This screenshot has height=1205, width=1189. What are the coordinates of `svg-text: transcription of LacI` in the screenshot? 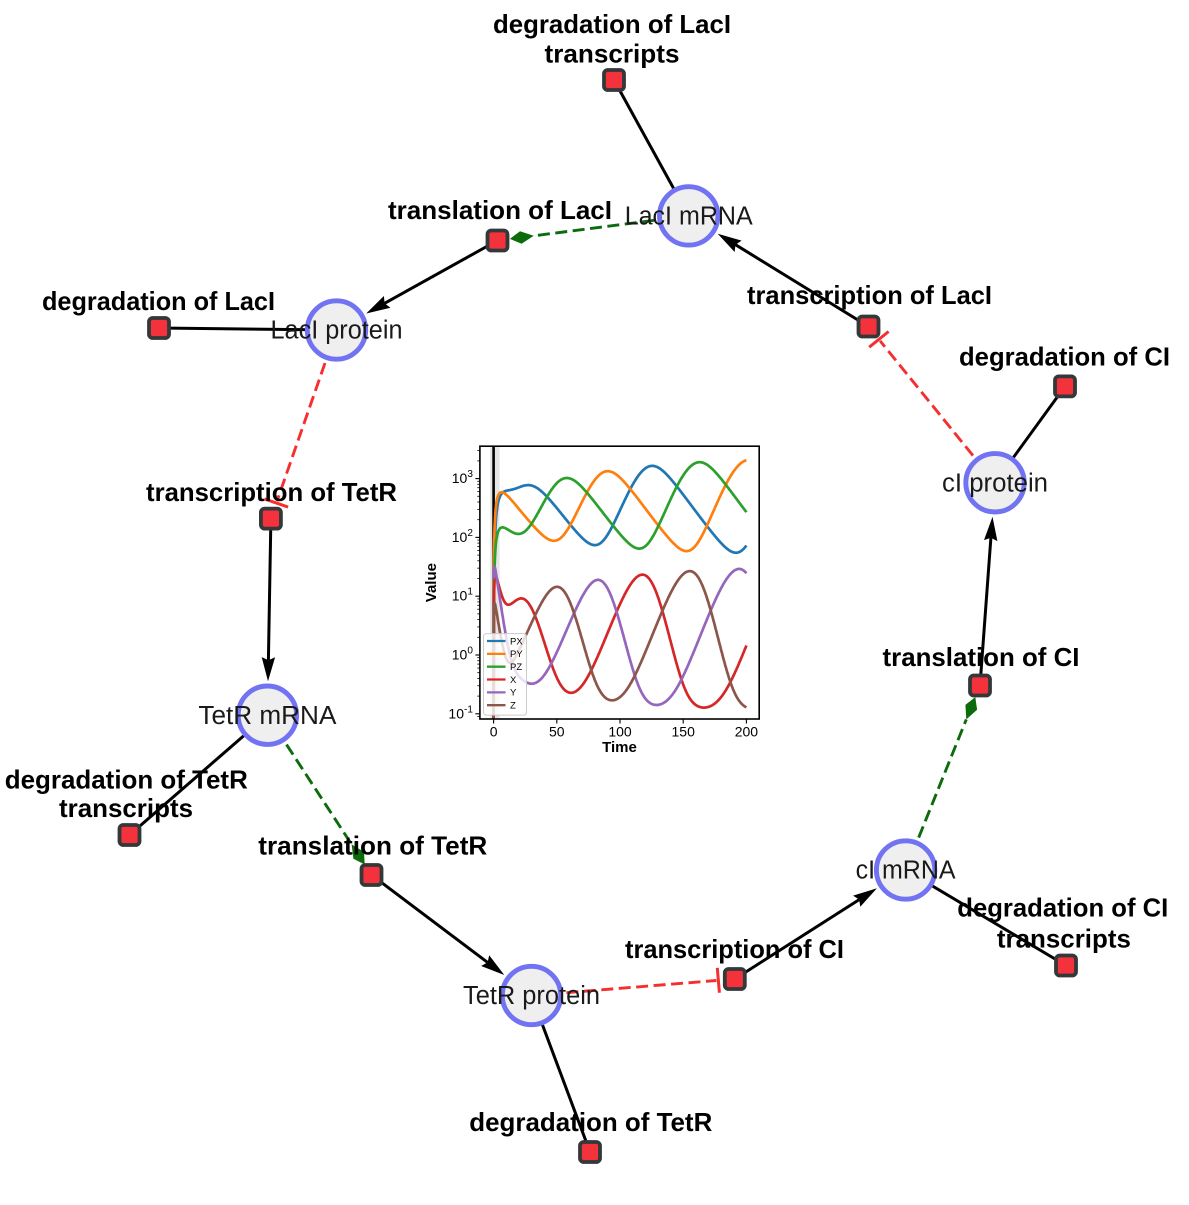 It's located at (869, 295).